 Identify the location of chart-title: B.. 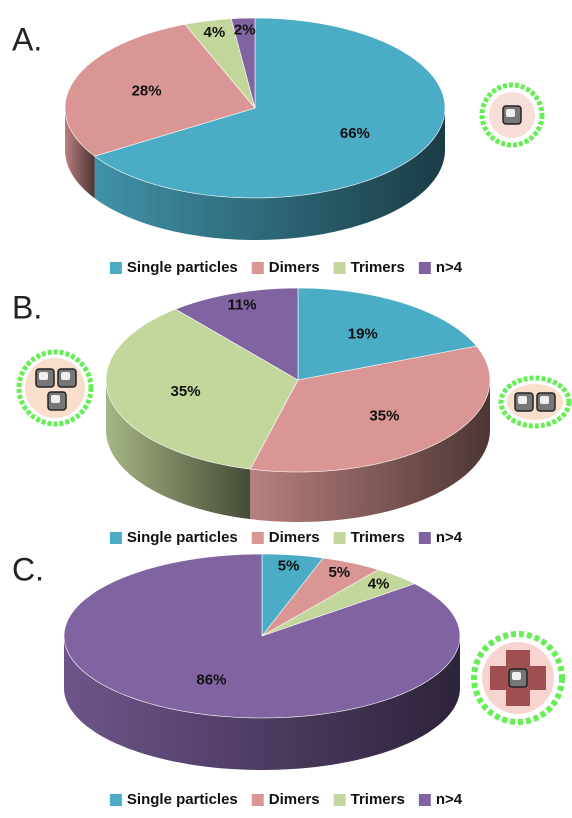
(27, 307).